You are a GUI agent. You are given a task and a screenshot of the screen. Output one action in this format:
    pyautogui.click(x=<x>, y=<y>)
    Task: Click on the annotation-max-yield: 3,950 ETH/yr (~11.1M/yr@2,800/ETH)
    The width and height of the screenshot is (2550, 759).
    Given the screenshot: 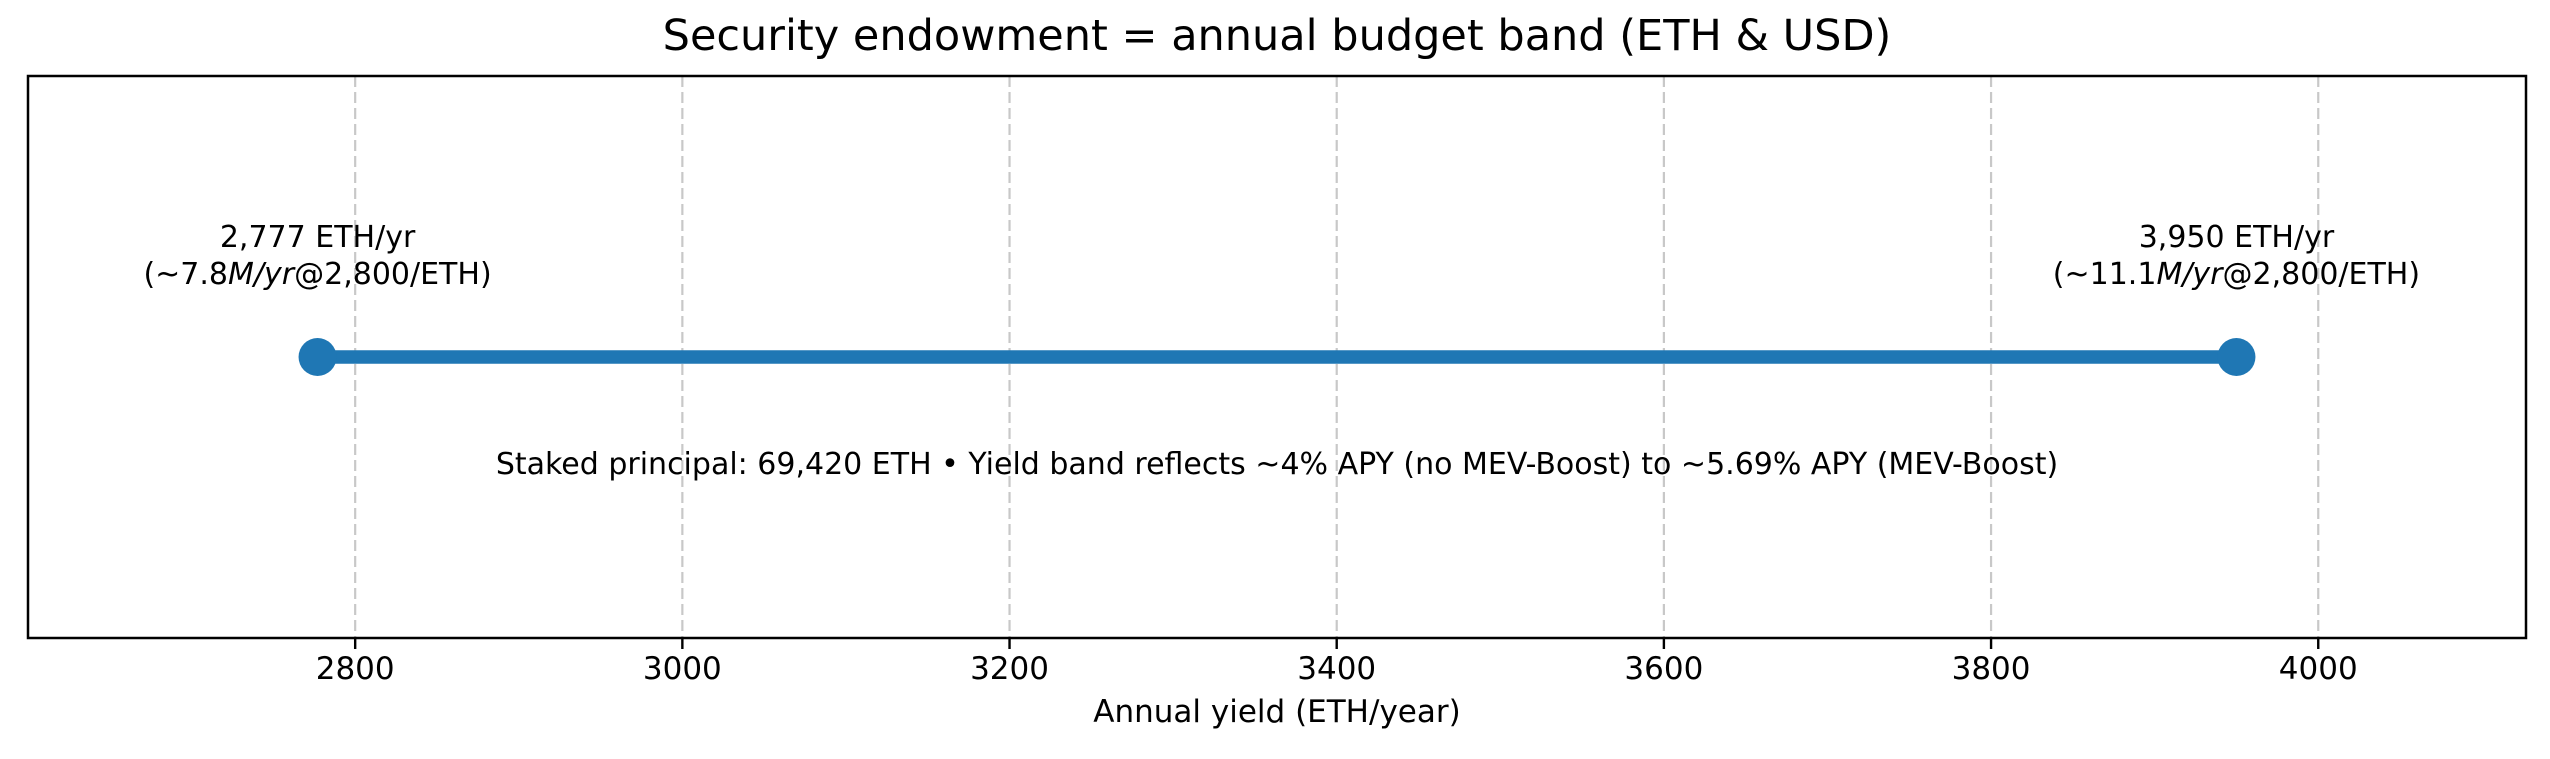 What is the action you would take?
    pyautogui.click(x=2233, y=256)
    